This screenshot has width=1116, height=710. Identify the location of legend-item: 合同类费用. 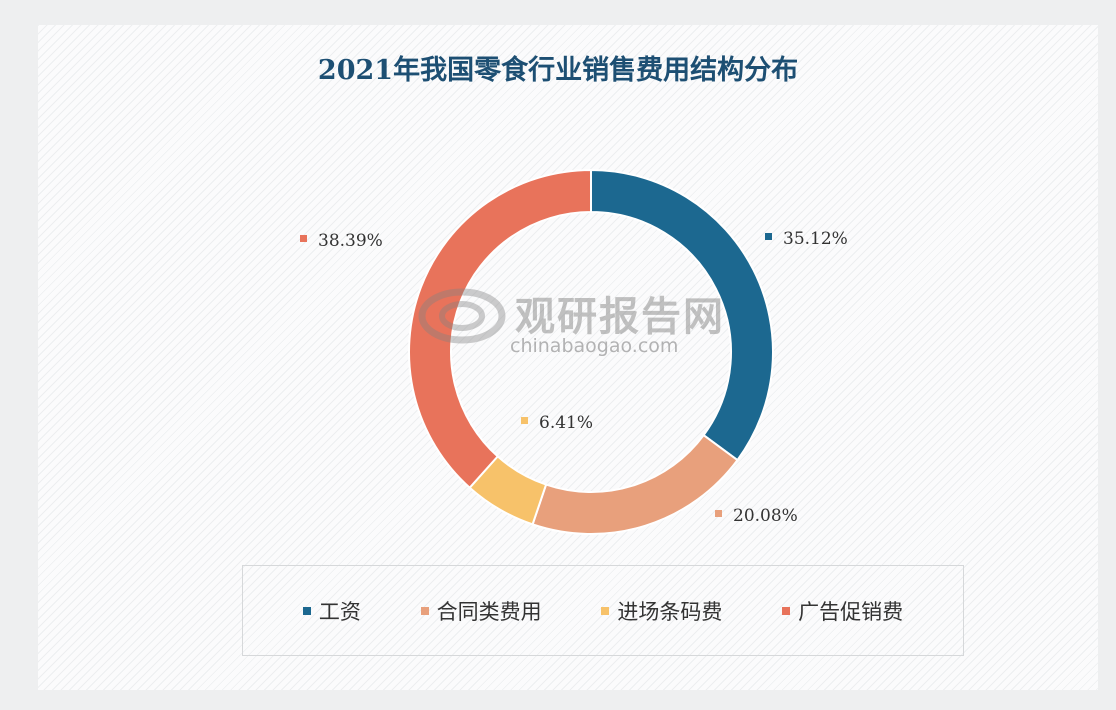
(481, 611).